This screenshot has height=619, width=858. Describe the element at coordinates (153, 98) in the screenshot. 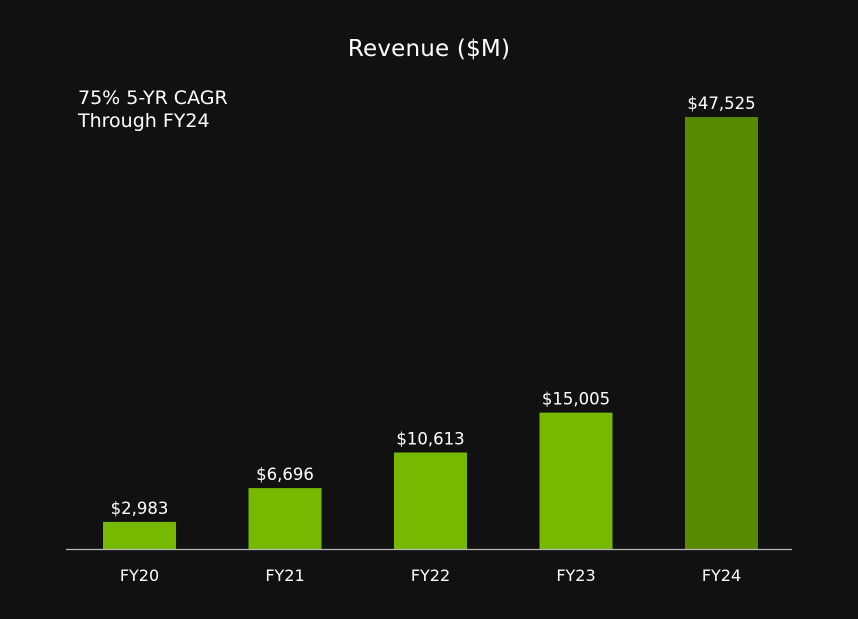

I see `cagr-annotation-line1: 75% 5-YR CAGR` at that location.